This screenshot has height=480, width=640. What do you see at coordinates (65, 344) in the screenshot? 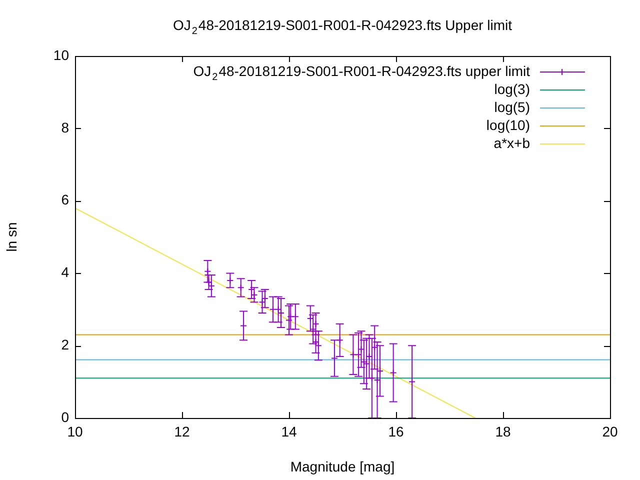
I see `y-tick-label: 2` at bounding box center [65, 344].